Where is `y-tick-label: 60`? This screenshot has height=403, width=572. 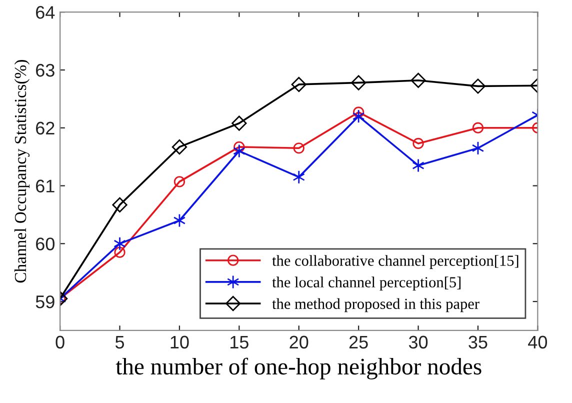 y-tick-label: 60 is located at coordinates (45, 244).